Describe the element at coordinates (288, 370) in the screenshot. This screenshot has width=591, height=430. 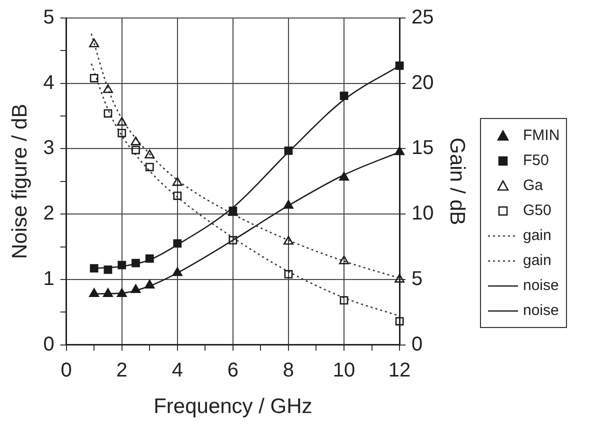
I see `x-tick-label: 8` at that location.